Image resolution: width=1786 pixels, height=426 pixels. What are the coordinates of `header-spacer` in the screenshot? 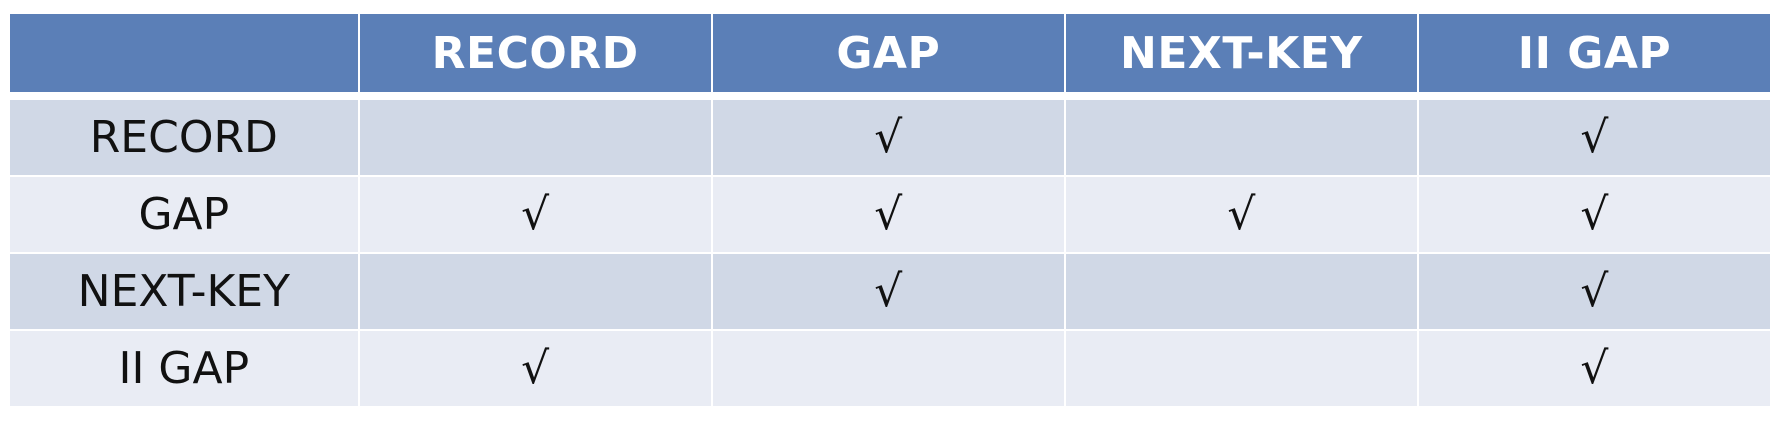 It's located at (890, 96).